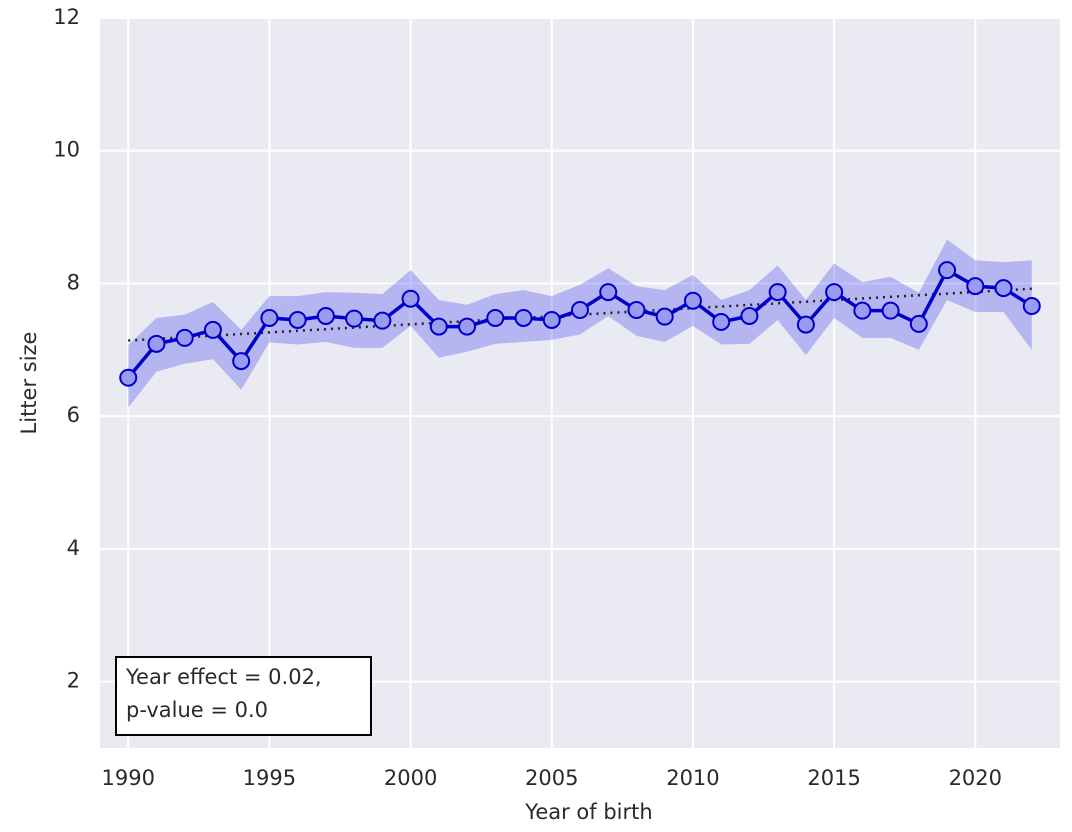 This screenshot has width=1072, height=832. What do you see at coordinates (197, 710) in the screenshot?
I see `annotation: p-value = 0.0` at bounding box center [197, 710].